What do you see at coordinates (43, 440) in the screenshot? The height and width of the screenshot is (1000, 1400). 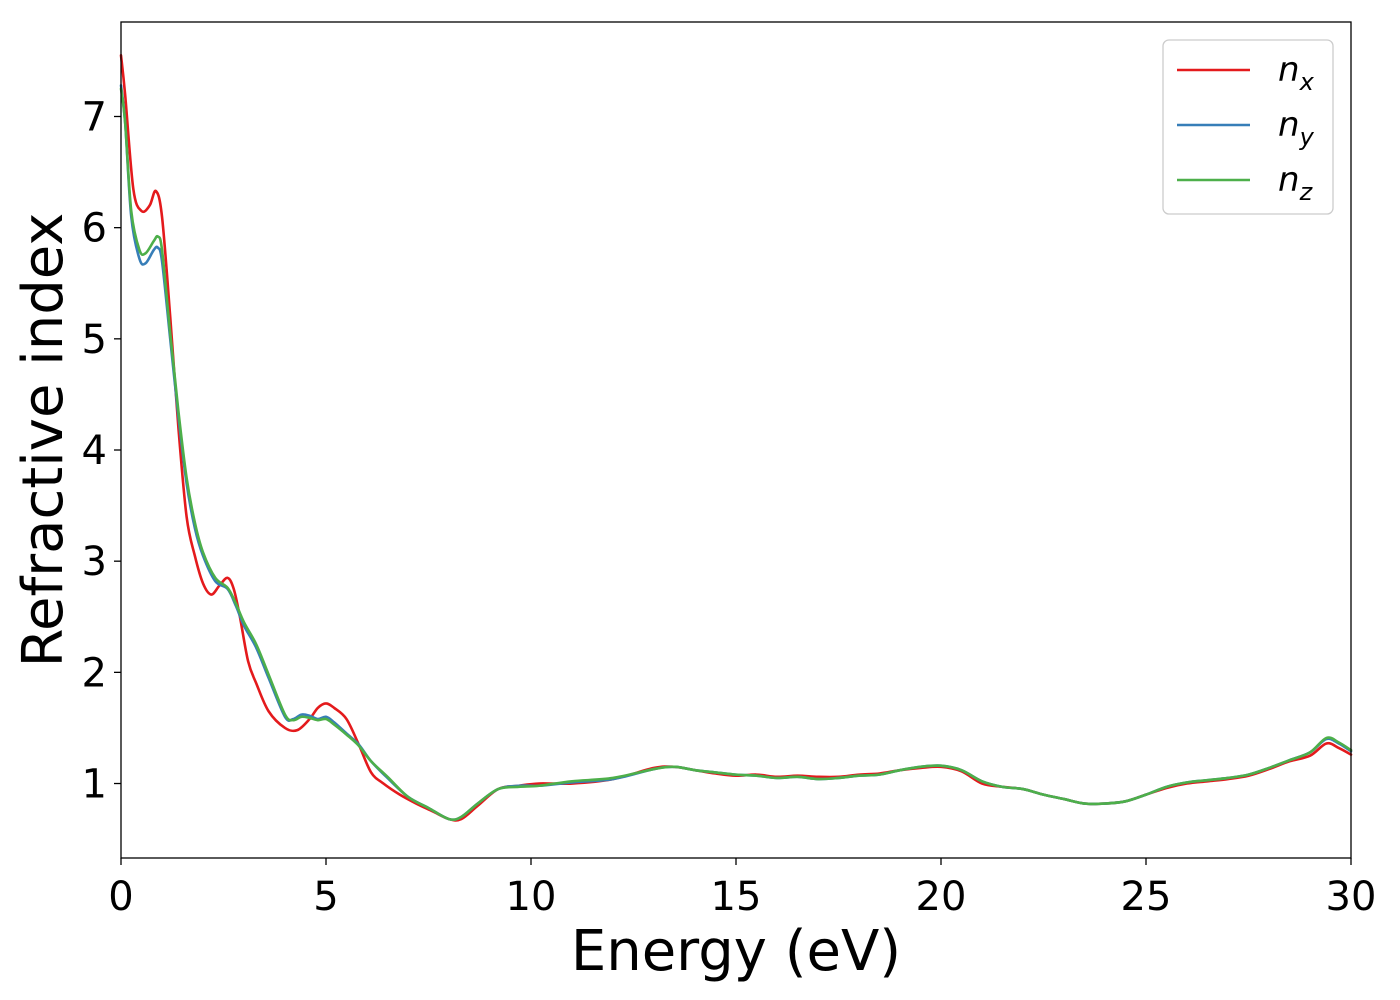 I see `y-axis-label: Refractive index` at bounding box center [43, 440].